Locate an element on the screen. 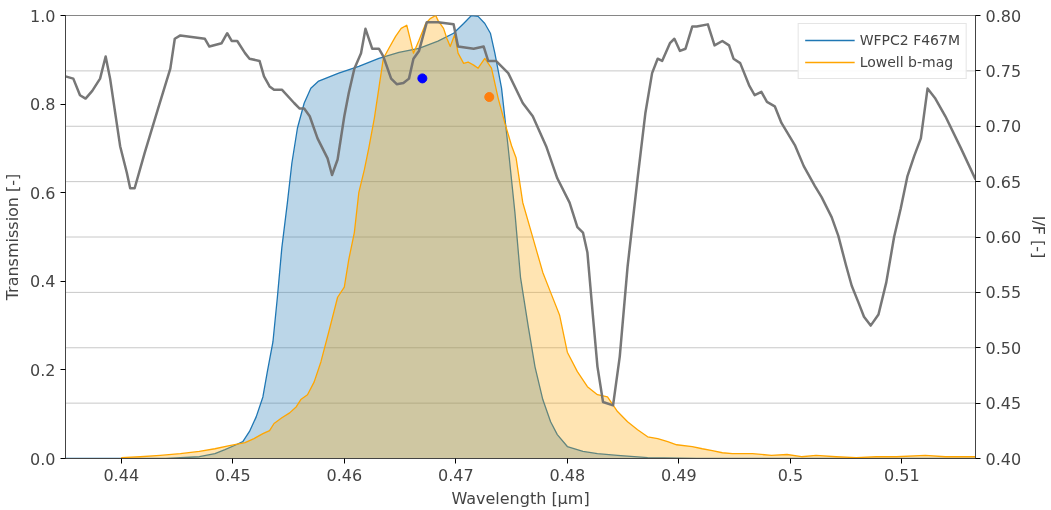  y2-tick-label: 0.40 is located at coordinates (1003, 459).